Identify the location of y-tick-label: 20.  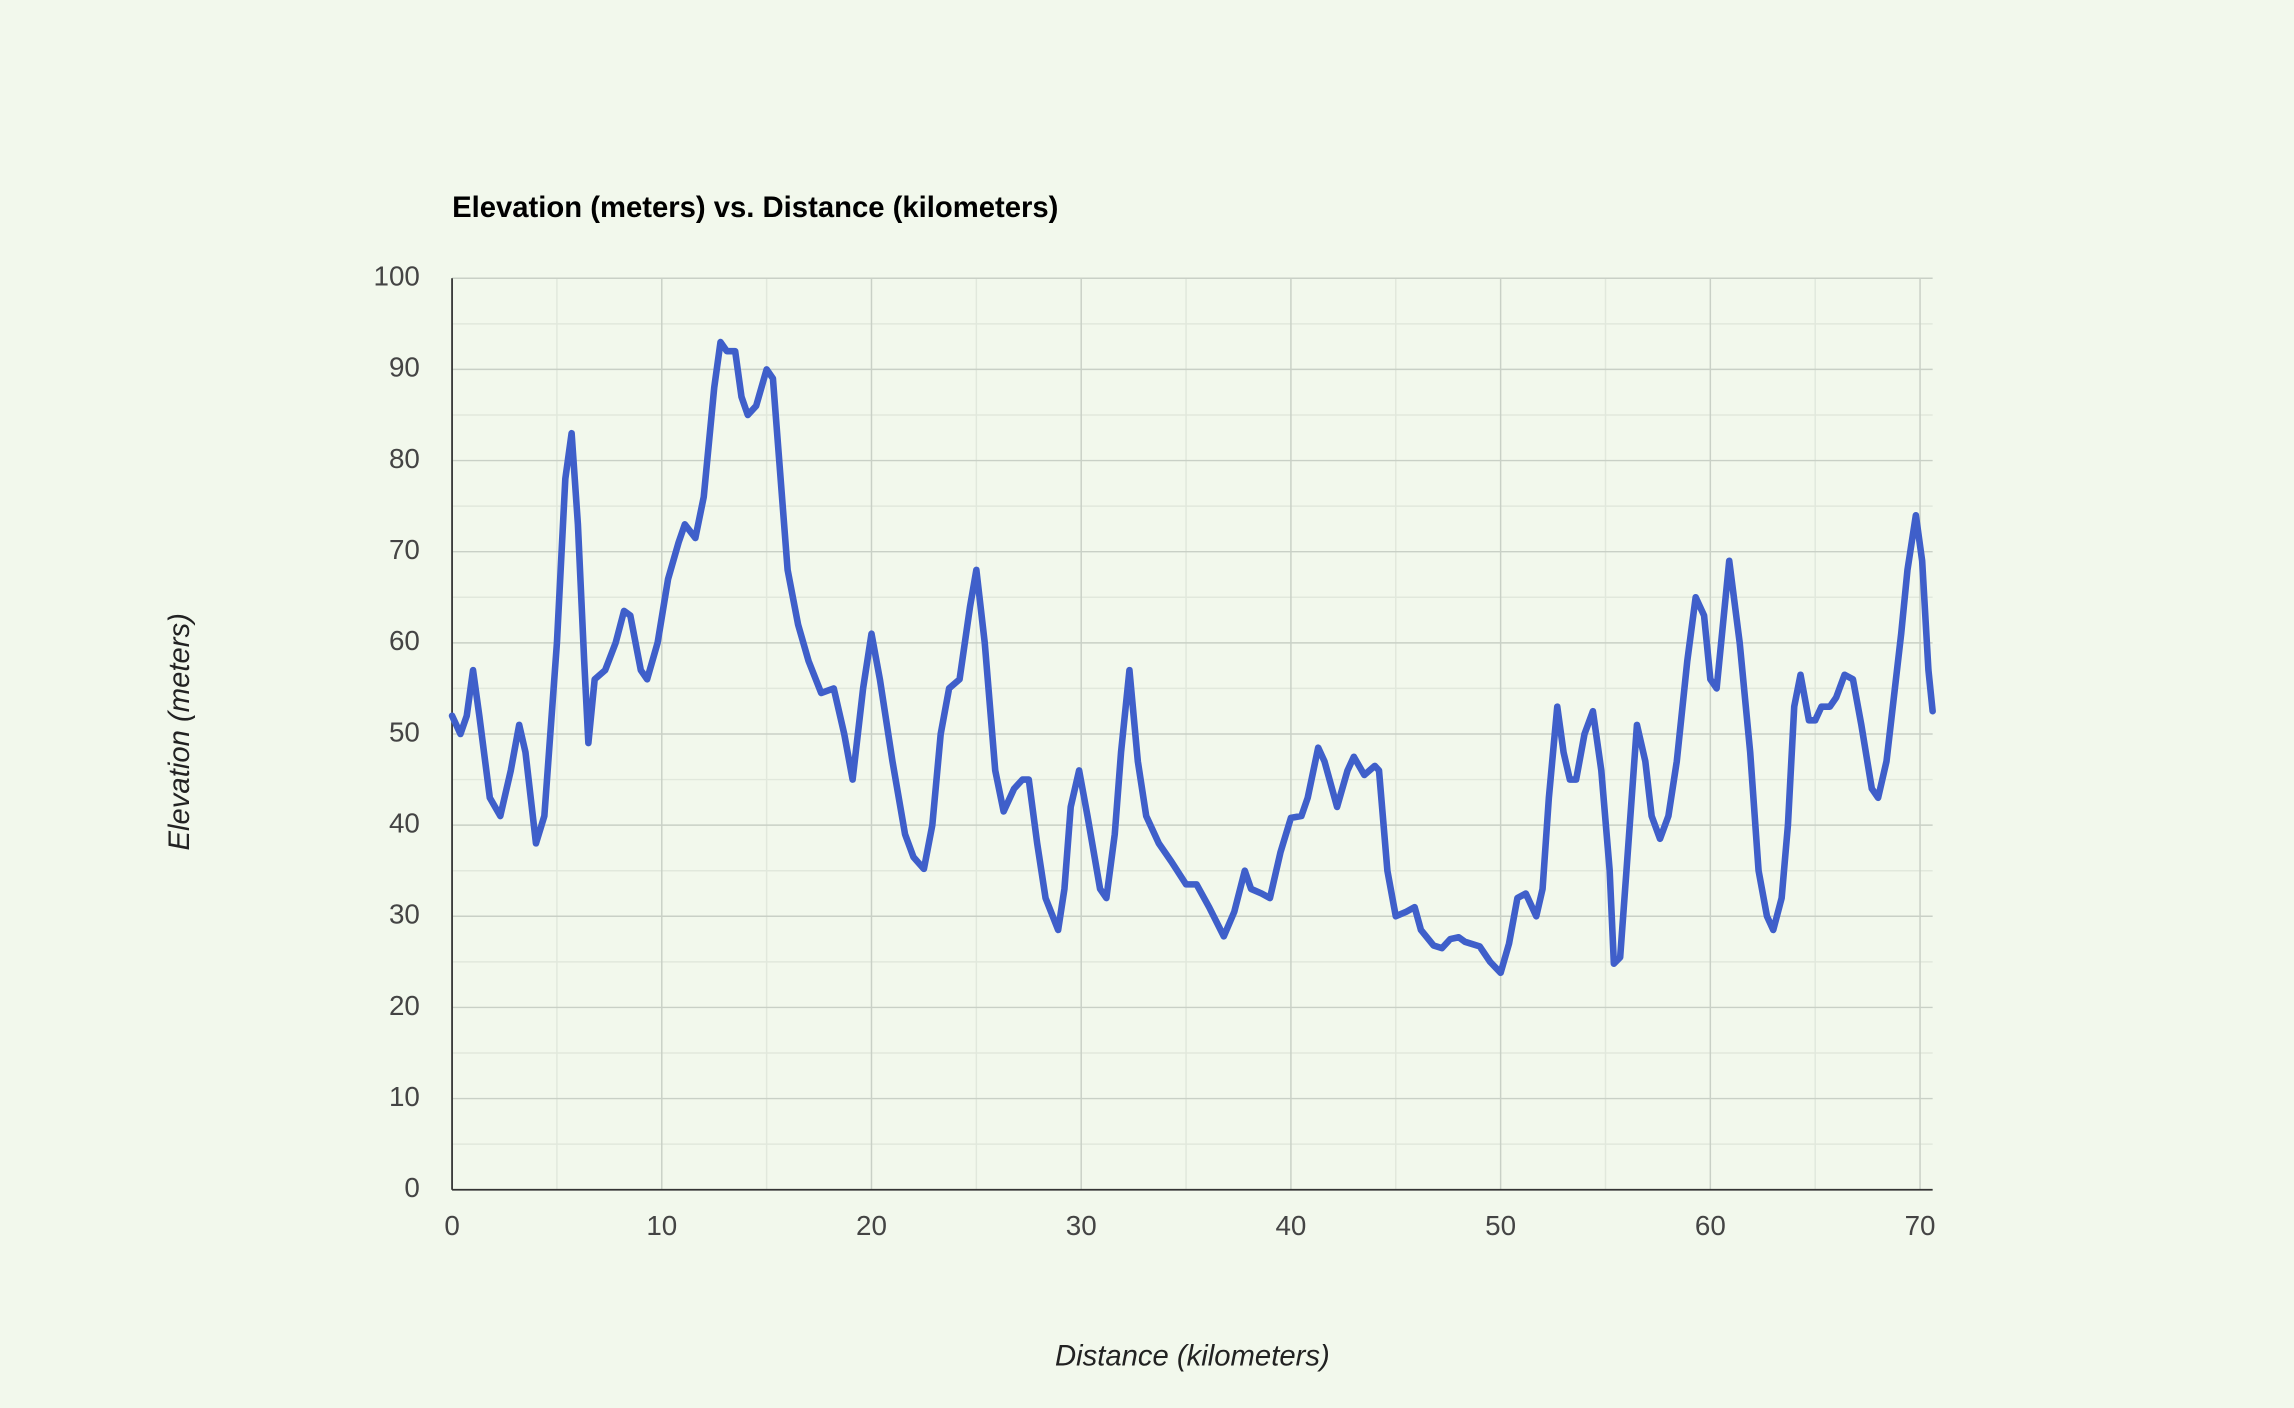
(404, 1005).